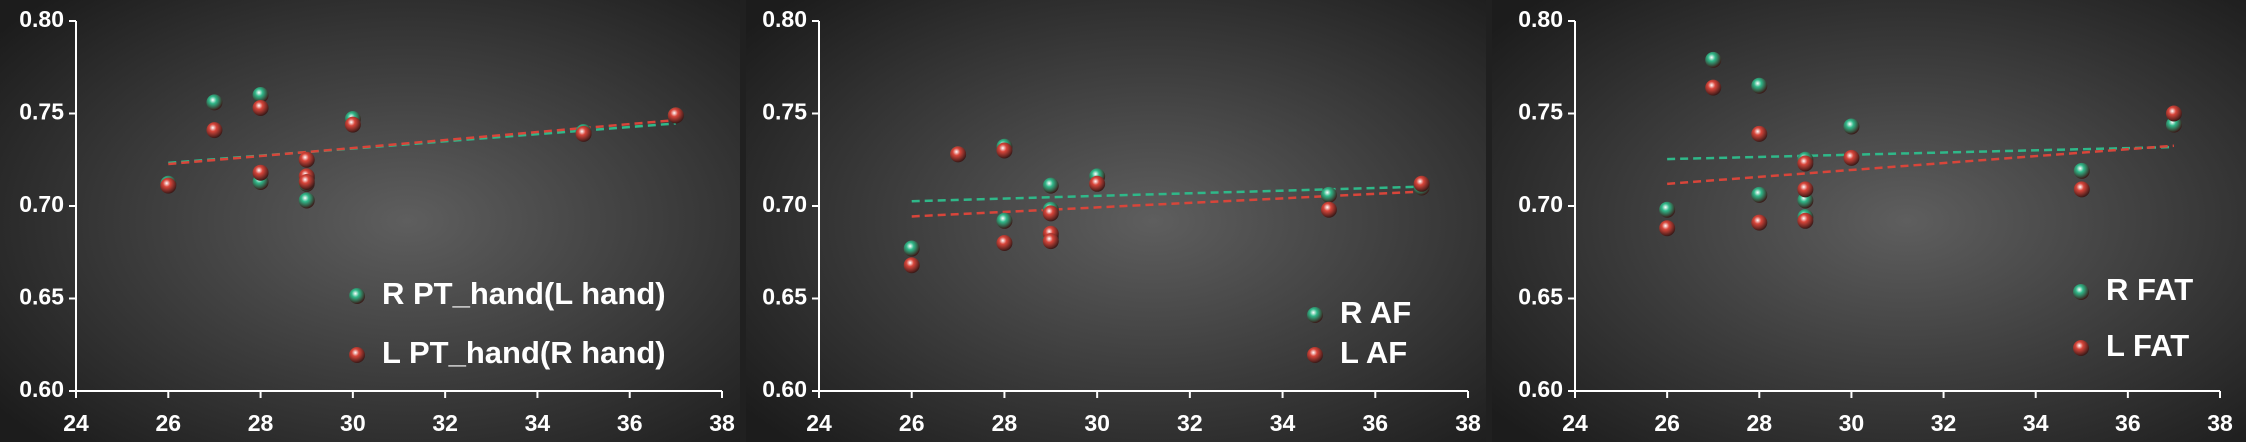  Describe the element at coordinates (1375, 312) in the screenshot. I see `legend-label: R AF` at that location.